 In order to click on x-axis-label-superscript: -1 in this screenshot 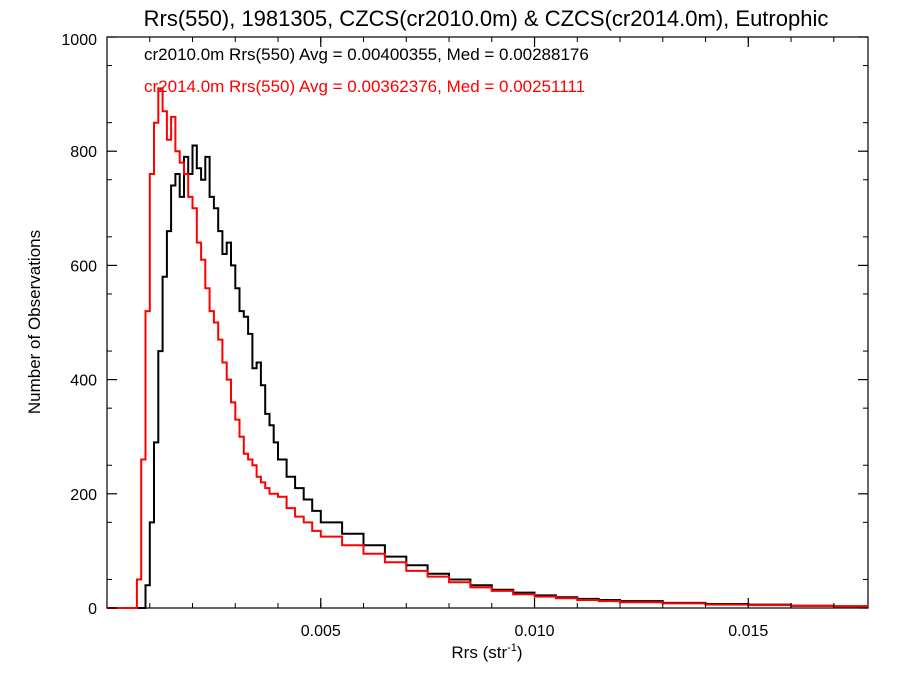, I will do `click(512, 648)`.